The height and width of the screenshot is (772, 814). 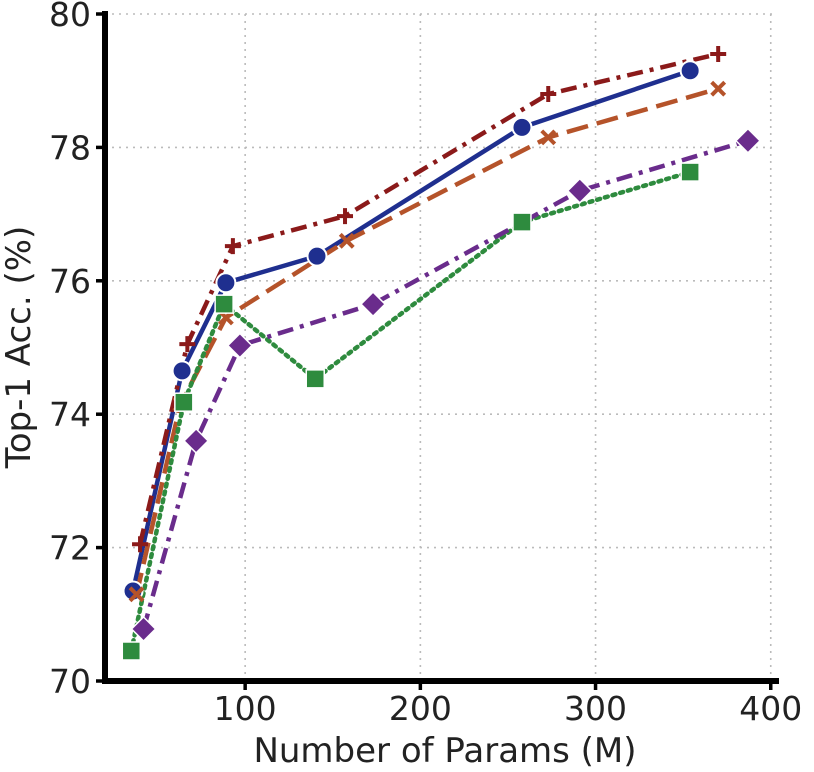 I want to click on y-tick-label: 72, so click(x=70, y=548).